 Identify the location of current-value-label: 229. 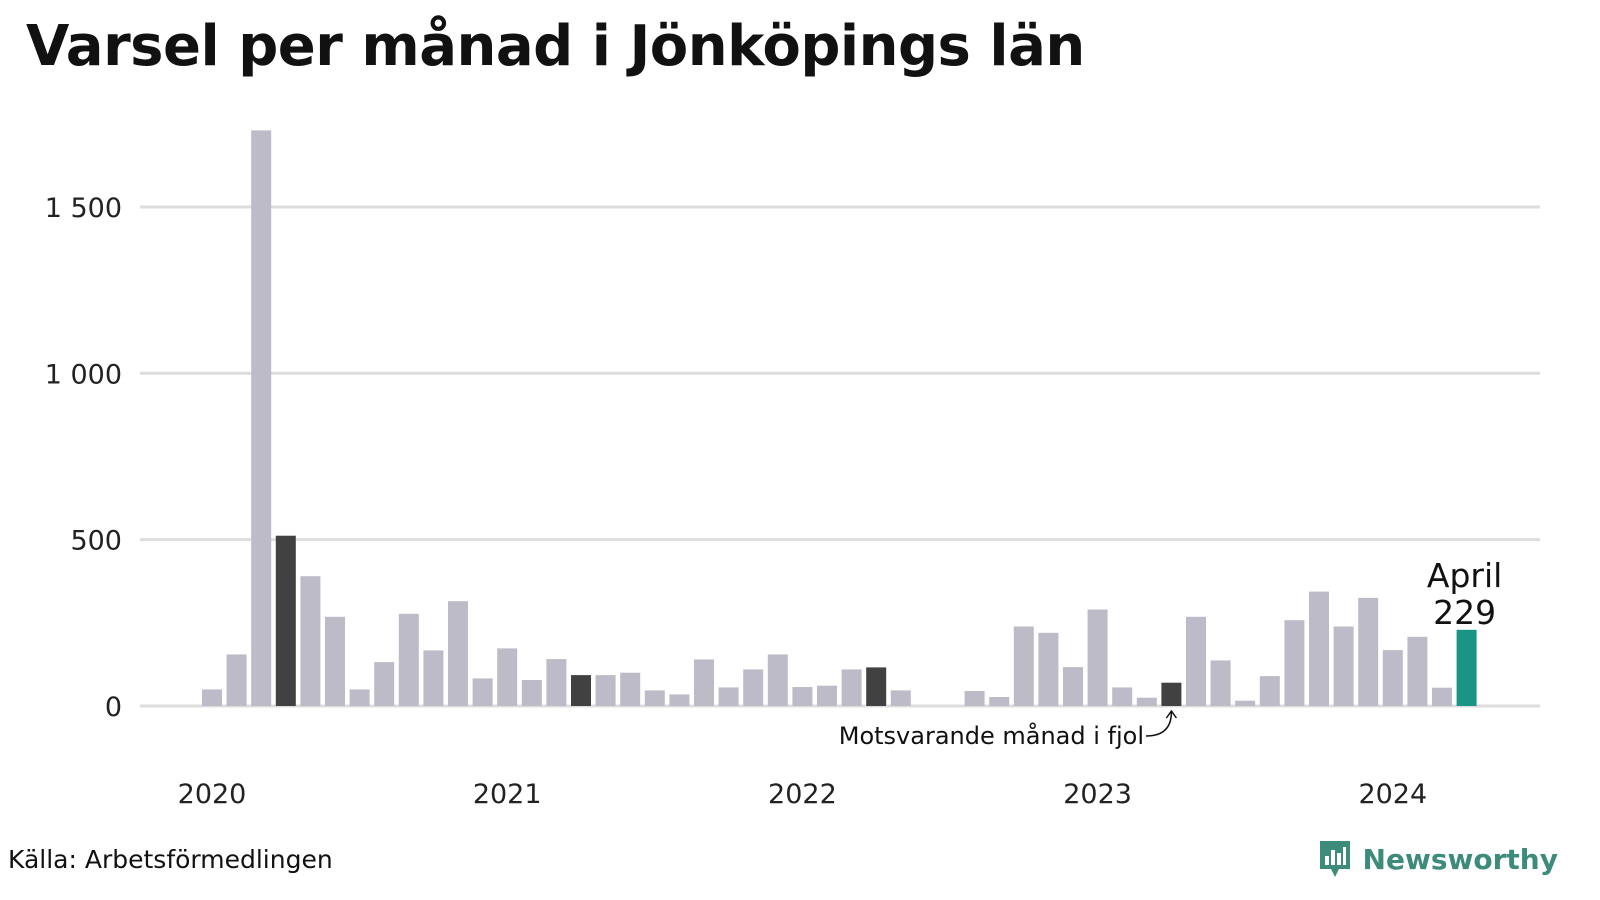
(1464, 612).